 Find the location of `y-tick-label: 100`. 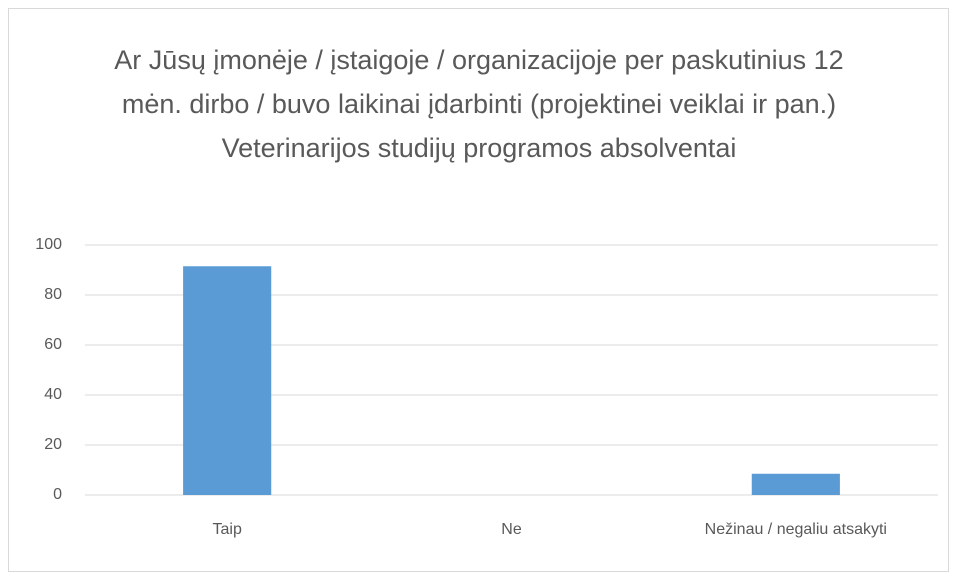

y-tick-label: 100 is located at coordinates (48, 244).